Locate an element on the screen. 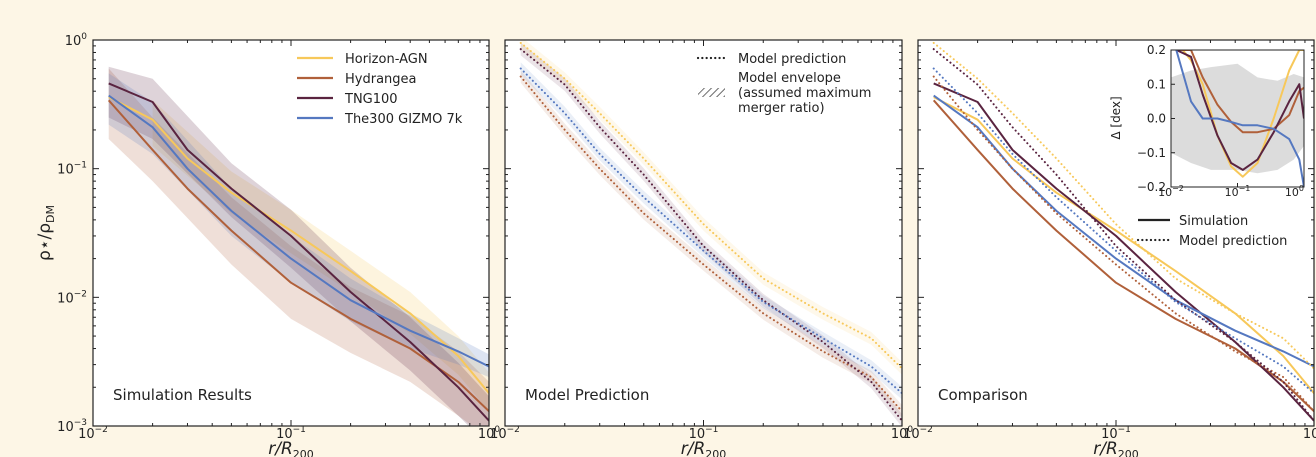 The height and width of the screenshot is (457, 1316). y-axis-label: ρ⋆/ρDM is located at coordinates (46, 233).